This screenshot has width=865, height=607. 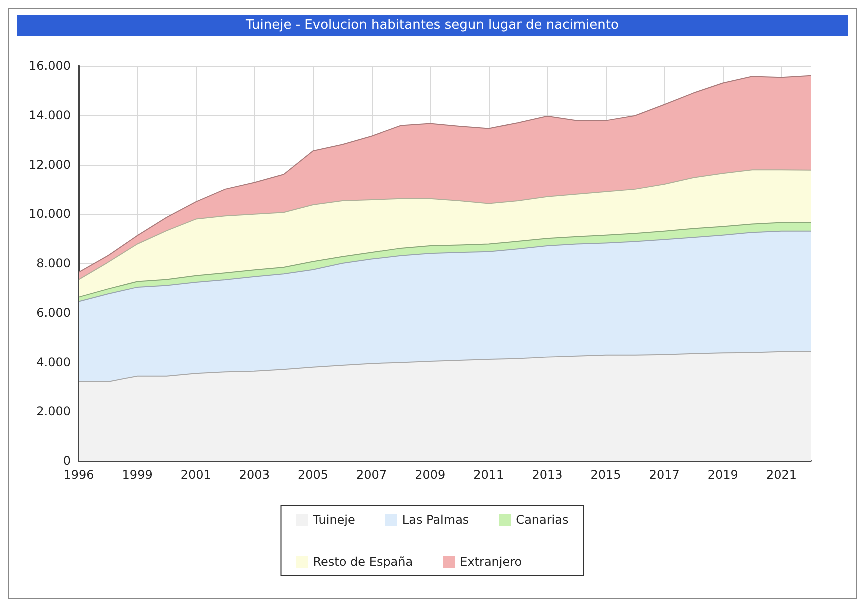 I want to click on x-tick-label: 2021, so click(x=781, y=475).